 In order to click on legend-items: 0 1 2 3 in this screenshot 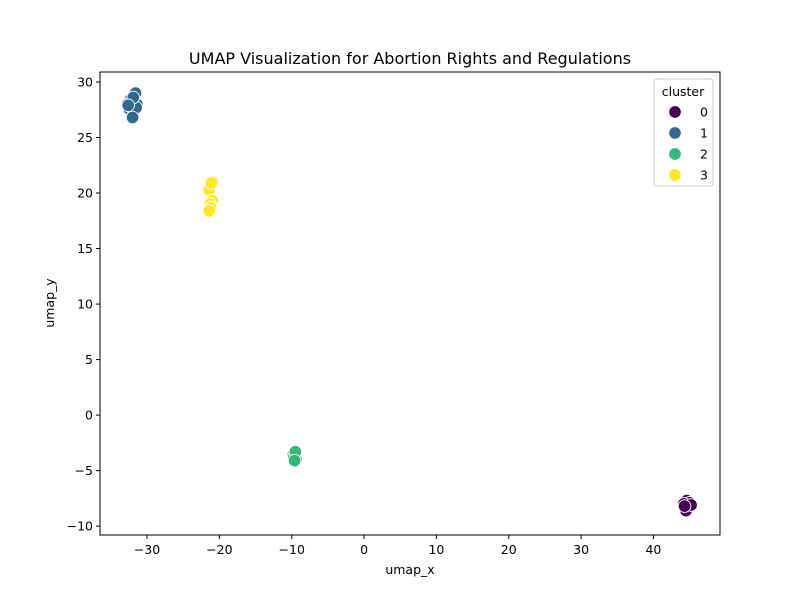, I will do `click(688, 144)`.